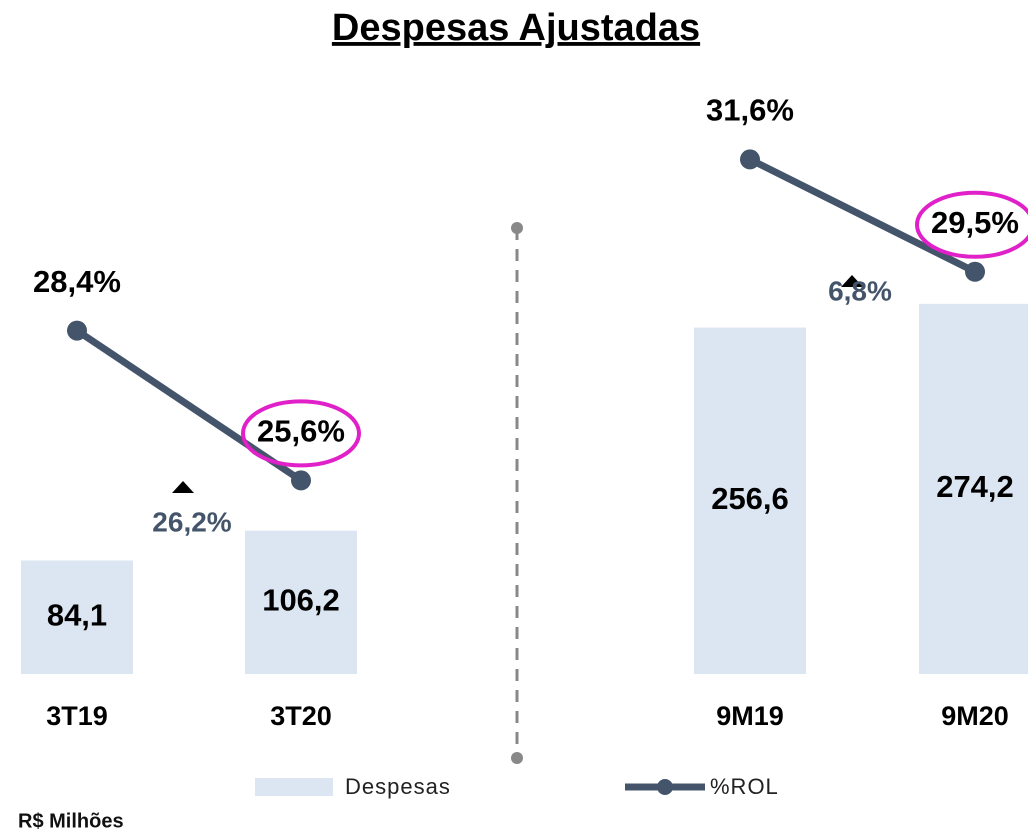 Image resolution: width=1028 pixels, height=835 pixels. I want to click on growth-label: 6,8%, so click(860, 290).